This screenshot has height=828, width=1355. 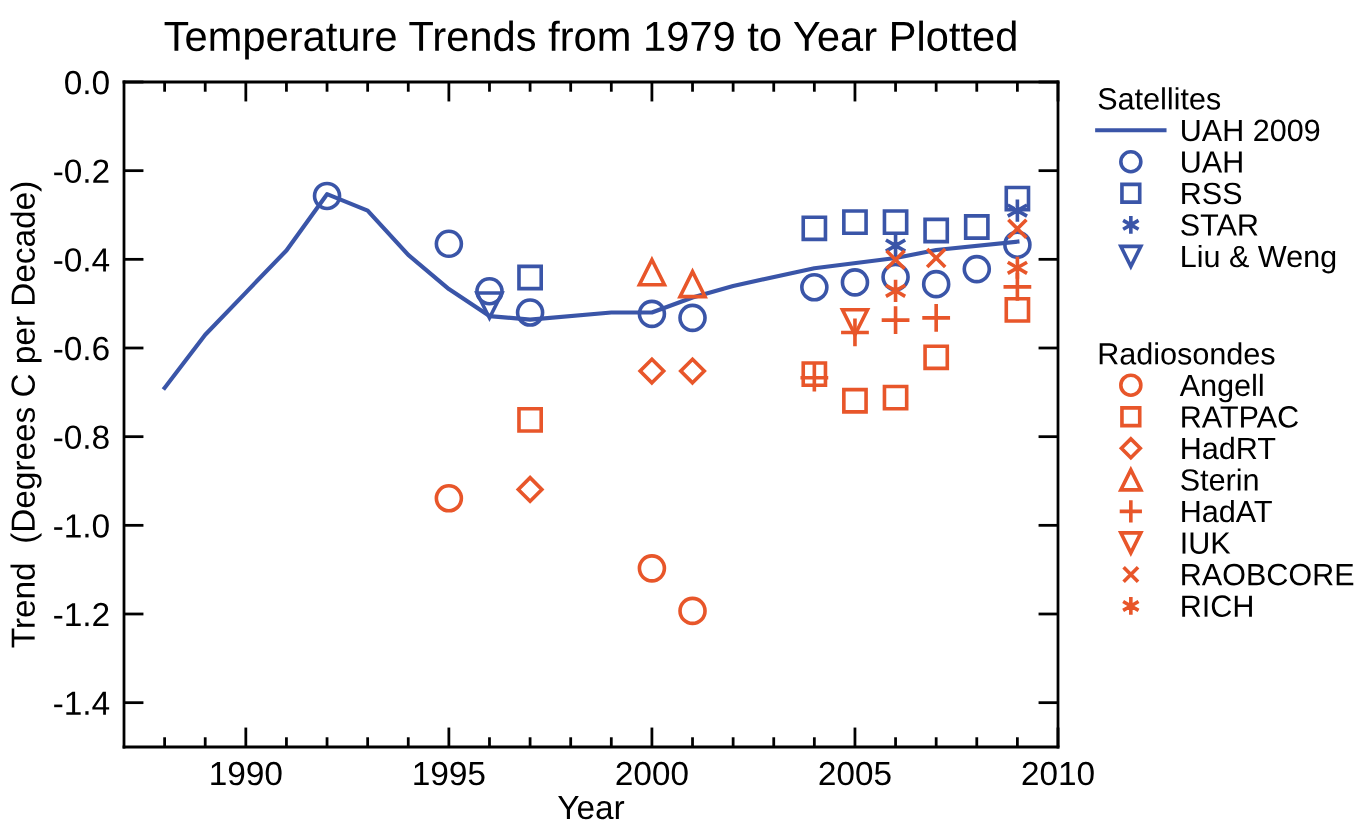 I want to click on x-tick-label: 1990, so click(x=246, y=773).